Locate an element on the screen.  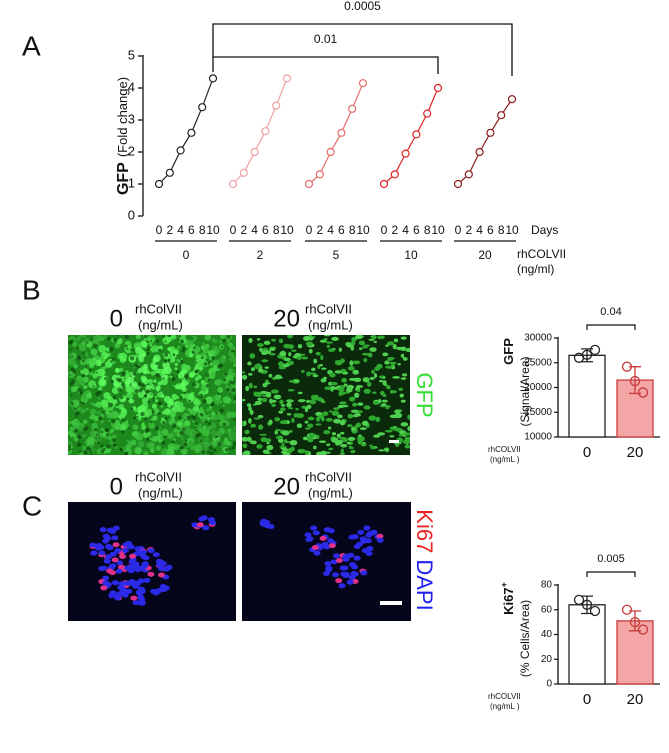
x-tick-label: 20 is located at coordinates (635, 699).